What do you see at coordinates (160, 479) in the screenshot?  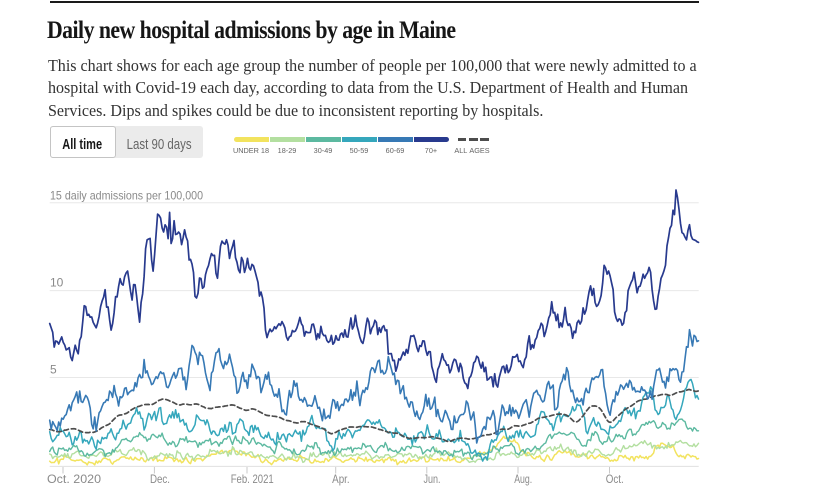 I see `svg-text: Dec.` at bounding box center [160, 479].